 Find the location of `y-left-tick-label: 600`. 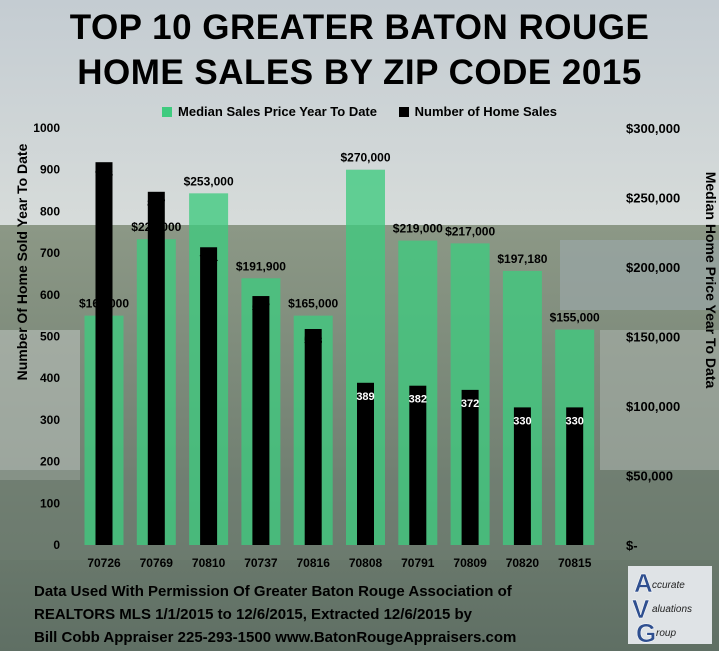

y-left-tick-label: 600 is located at coordinates (50, 295).